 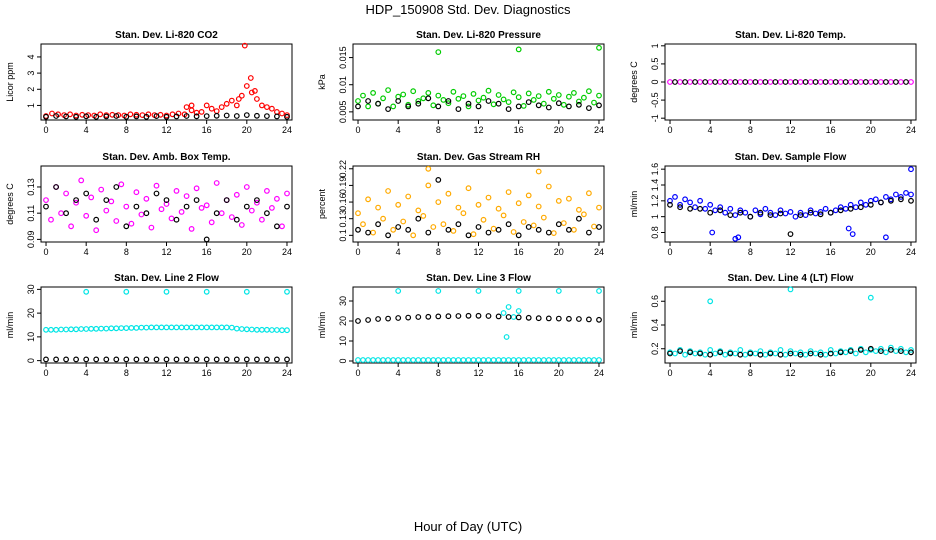 What do you see at coordinates (831, 373) in the screenshot?
I see `x-tick-label: 16` at bounding box center [831, 373].